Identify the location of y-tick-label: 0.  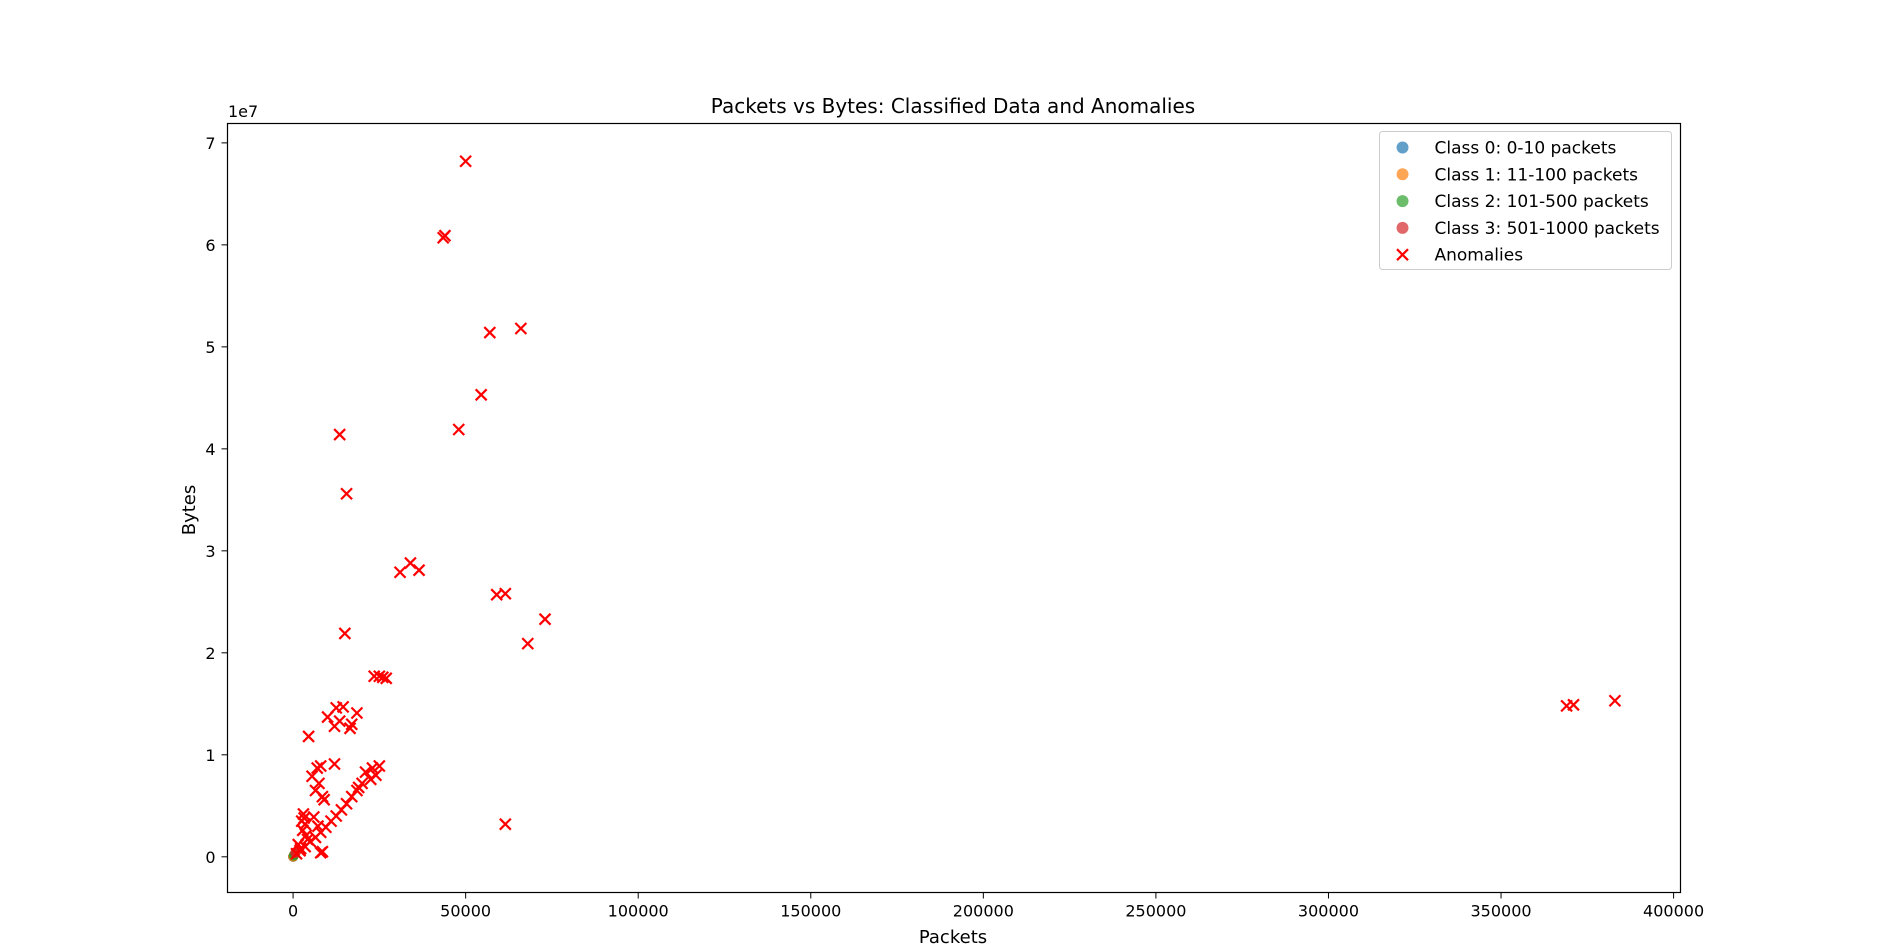
(210, 857).